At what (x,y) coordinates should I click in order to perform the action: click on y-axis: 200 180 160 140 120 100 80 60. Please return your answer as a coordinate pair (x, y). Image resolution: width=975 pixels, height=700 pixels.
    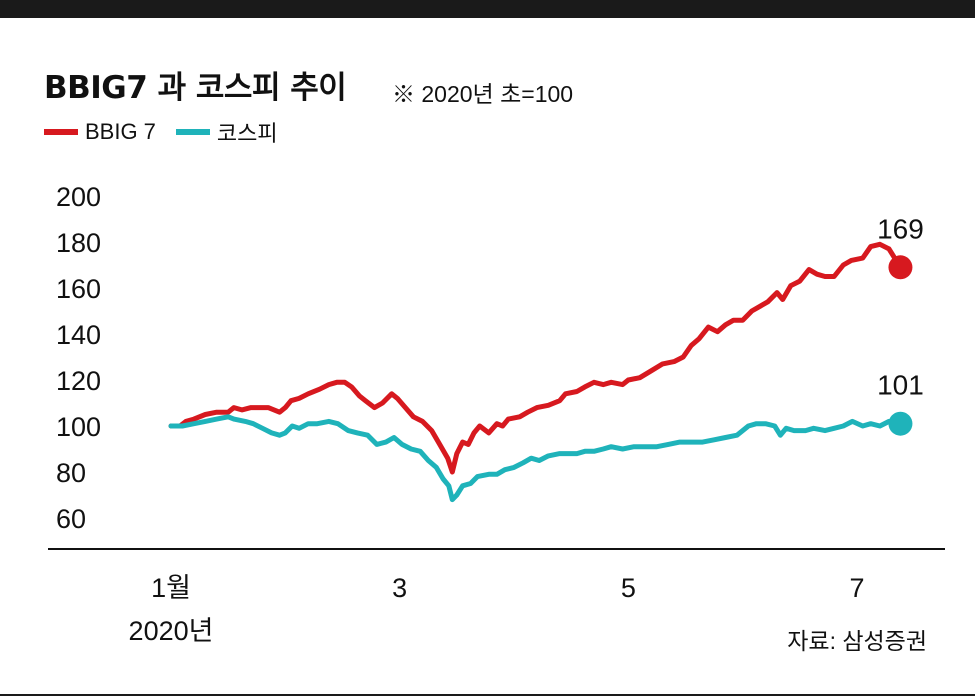
    Looking at the image, I should click on (78, 358).